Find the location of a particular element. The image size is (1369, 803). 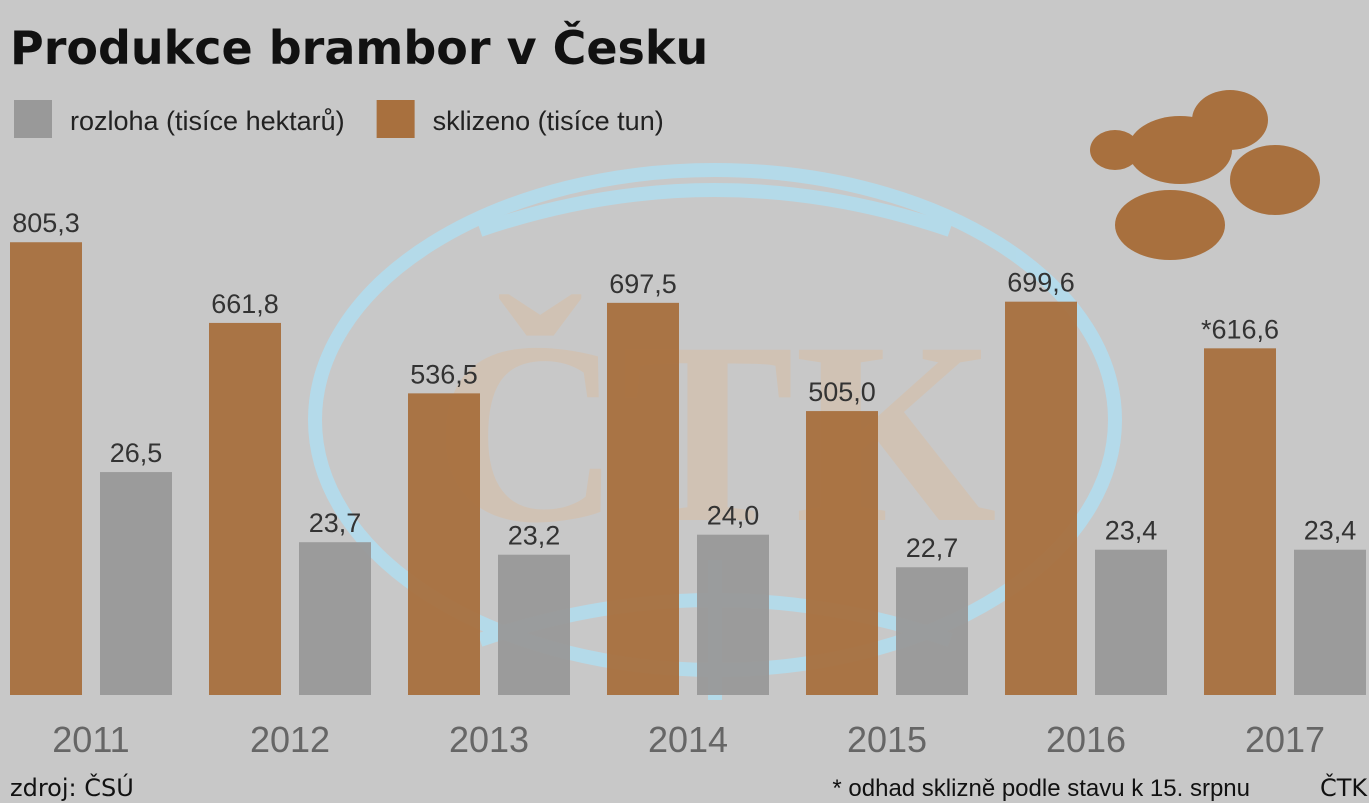

source: zdroj: ČSÚ is located at coordinates (72, 787).